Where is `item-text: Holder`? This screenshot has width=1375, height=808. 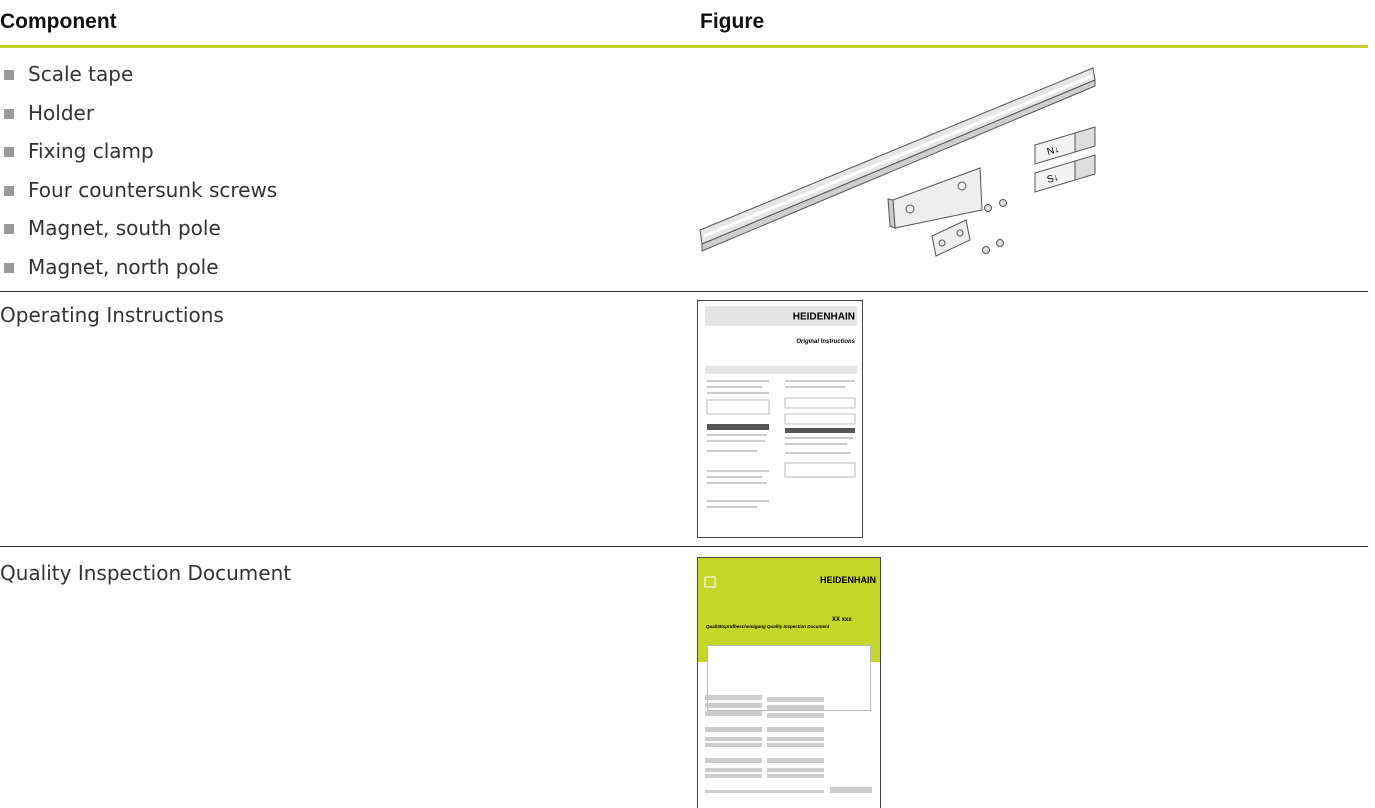
item-text: Holder is located at coordinates (61, 112).